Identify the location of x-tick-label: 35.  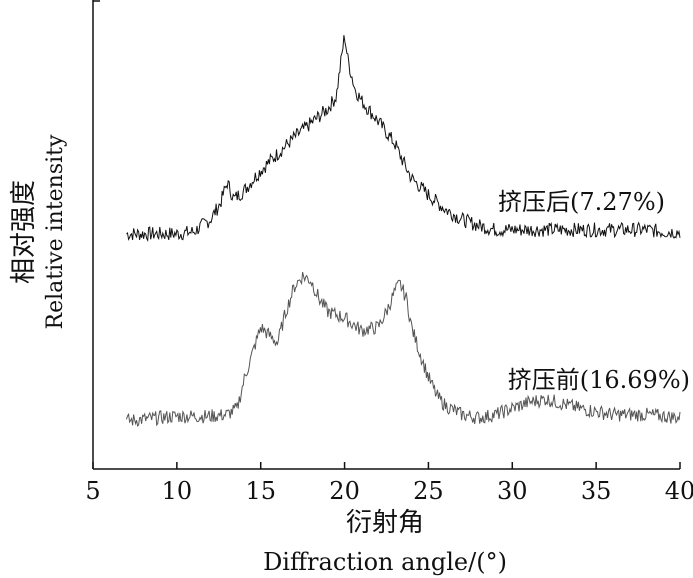
(596, 491).